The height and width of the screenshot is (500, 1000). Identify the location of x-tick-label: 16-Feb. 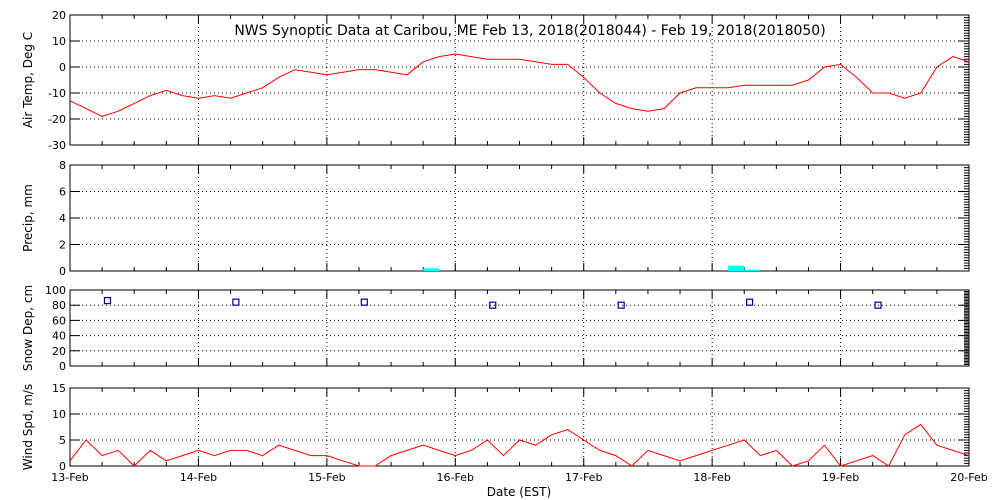
(455, 477).